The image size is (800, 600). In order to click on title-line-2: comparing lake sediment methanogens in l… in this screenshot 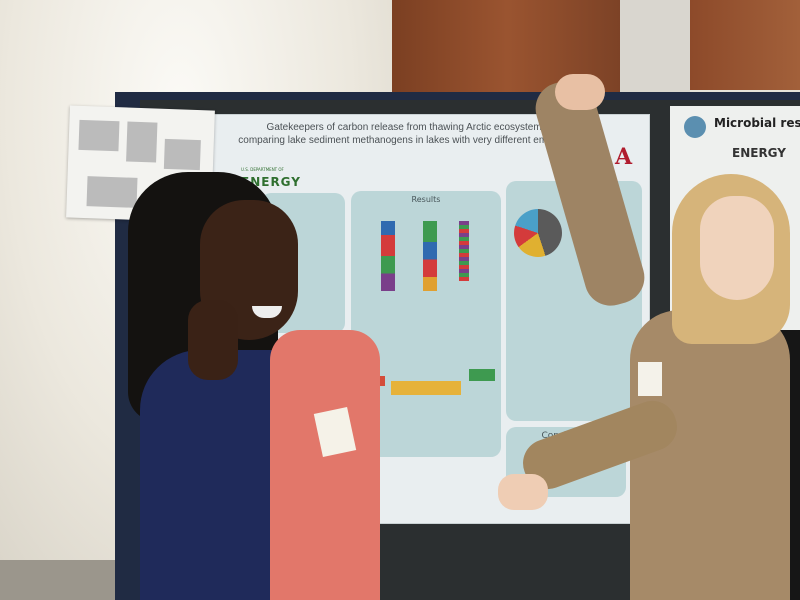, I will do `click(408, 140)`.